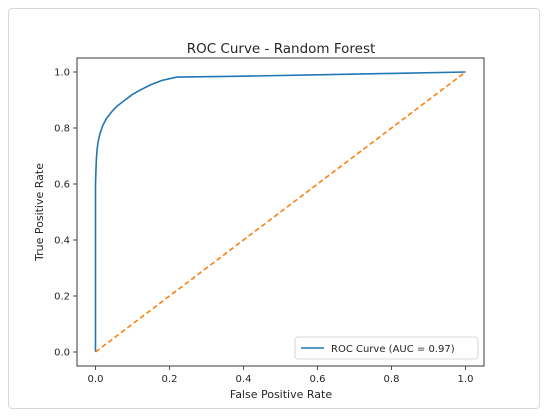 The height and width of the screenshot is (419, 550). Describe the element at coordinates (392, 379) in the screenshot. I see `x-tick-label: 0.8` at that location.